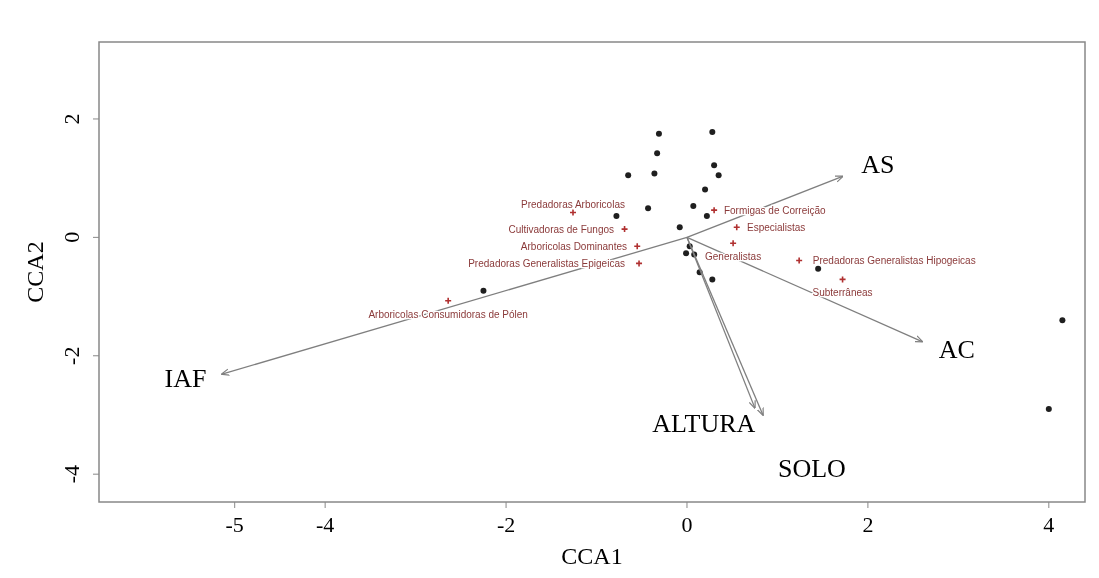 The height and width of the screenshot is (578, 1099). Describe the element at coordinates (894, 261) in the screenshot. I see `annotation: Predadoras Generalistas Hipogeicas` at that location.